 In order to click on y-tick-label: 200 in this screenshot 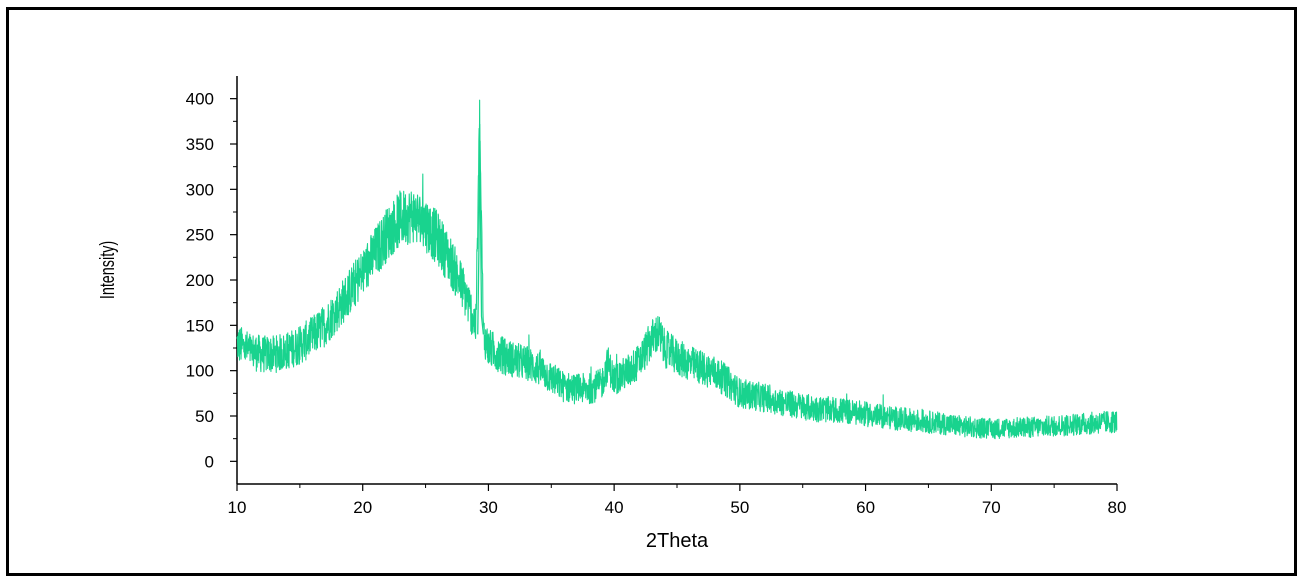, I will do `click(200, 280)`.